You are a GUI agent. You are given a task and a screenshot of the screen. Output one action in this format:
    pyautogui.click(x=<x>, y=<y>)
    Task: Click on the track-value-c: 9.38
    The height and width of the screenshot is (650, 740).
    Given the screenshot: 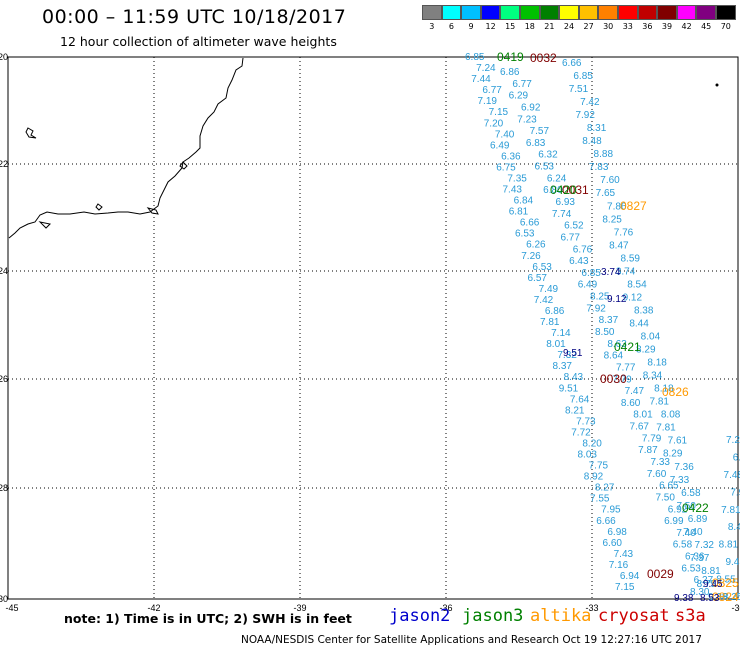 What is the action you would take?
    pyautogui.click(x=718, y=597)
    